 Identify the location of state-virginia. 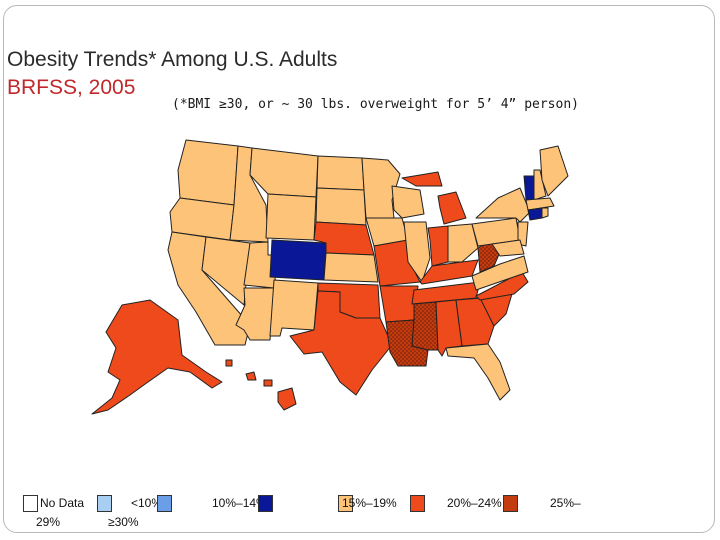
(500, 273).